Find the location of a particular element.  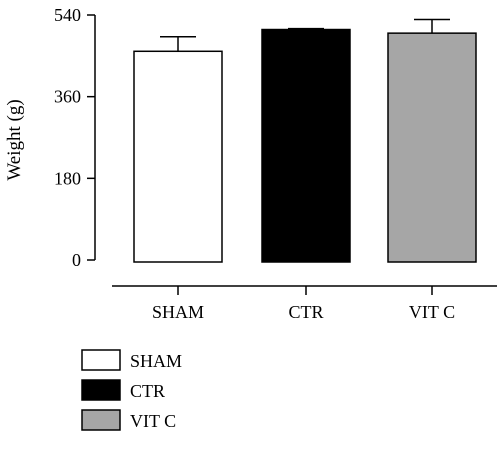

y-axis: 0 180 360 540 is located at coordinates (75, 137).